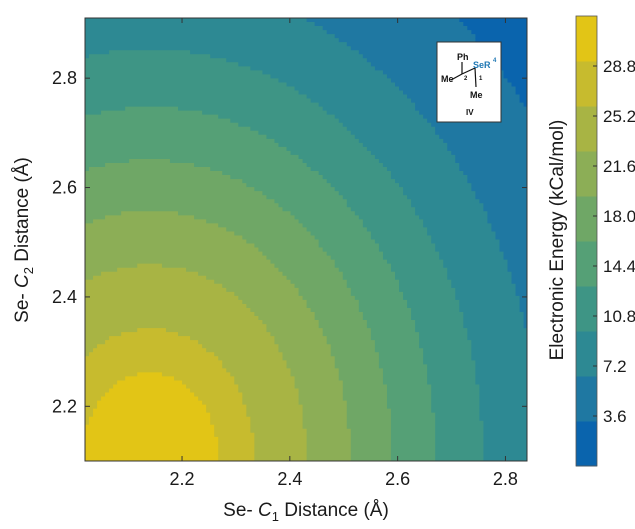  What do you see at coordinates (619, 66) in the screenshot?
I see `colorbar-tick-label: 28.8` at bounding box center [619, 66].